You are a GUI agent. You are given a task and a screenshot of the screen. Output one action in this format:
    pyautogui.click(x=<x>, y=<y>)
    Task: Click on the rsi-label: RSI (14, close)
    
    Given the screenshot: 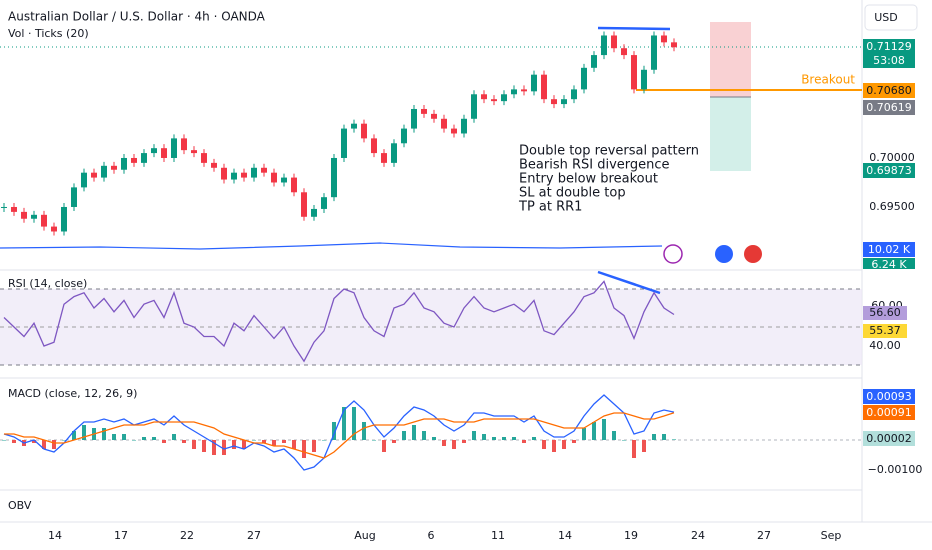 What is the action you would take?
    pyautogui.click(x=47, y=283)
    